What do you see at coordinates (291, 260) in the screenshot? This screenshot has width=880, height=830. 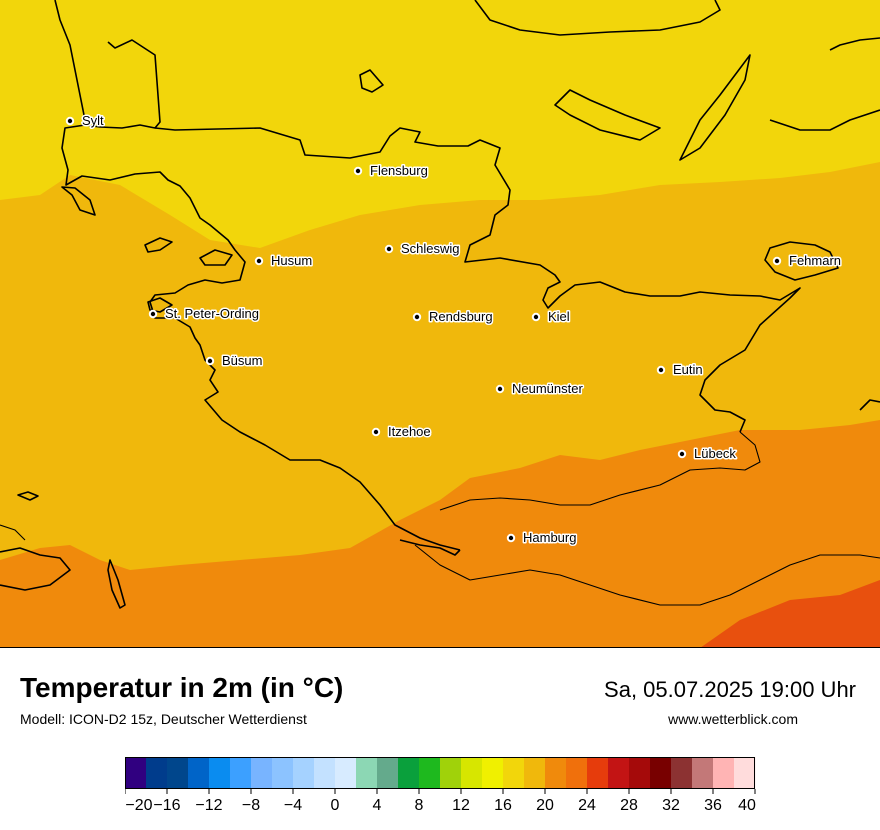 I see `city-label: Husum` at bounding box center [291, 260].